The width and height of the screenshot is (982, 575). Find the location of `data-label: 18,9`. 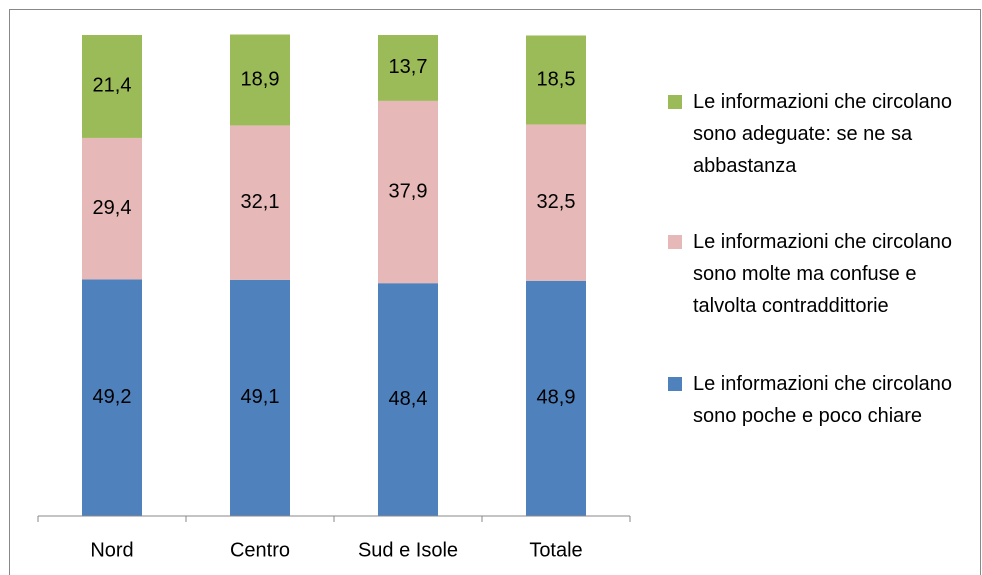

data-label: 18,9 is located at coordinates (260, 79).